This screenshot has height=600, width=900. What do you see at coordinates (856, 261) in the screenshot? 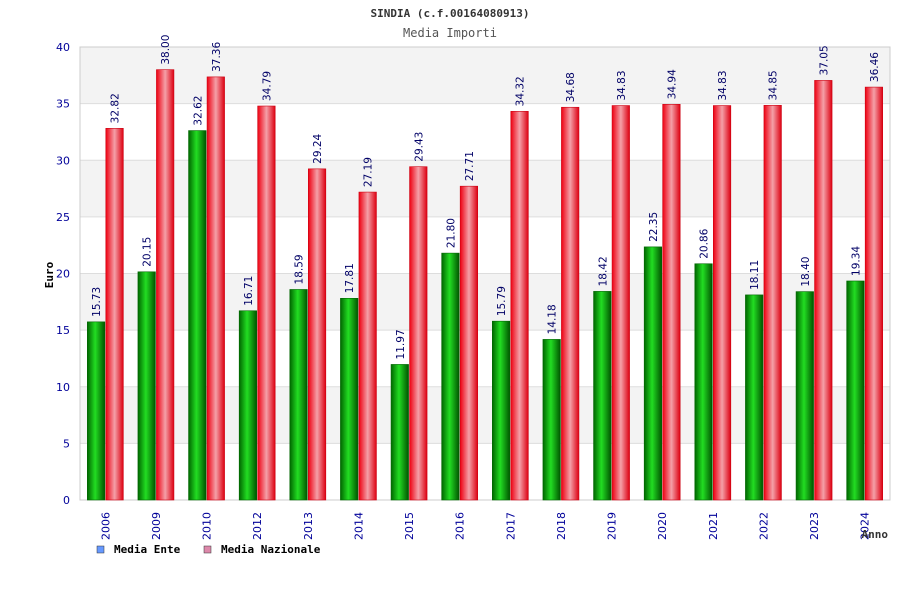
I see `data-label-media-ente-2024: 19.34` at bounding box center [856, 261].